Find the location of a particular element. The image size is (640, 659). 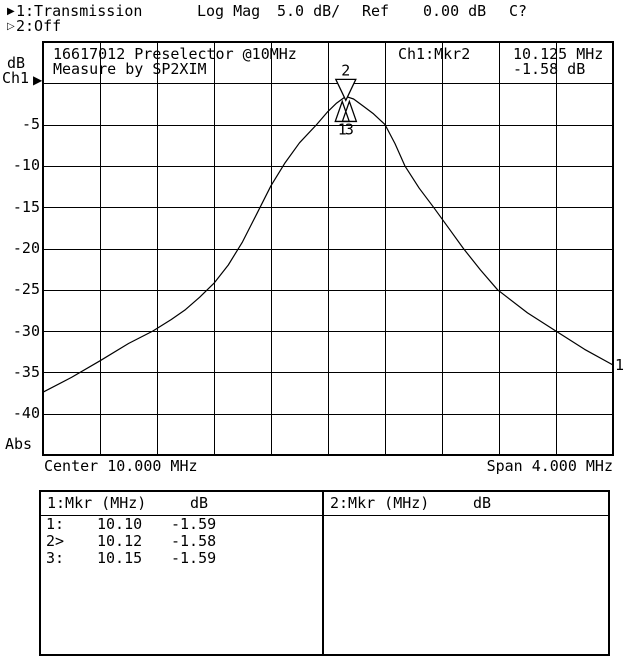

marker-table-left-header: 1:Mkr (MHz) is located at coordinates (97, 503).